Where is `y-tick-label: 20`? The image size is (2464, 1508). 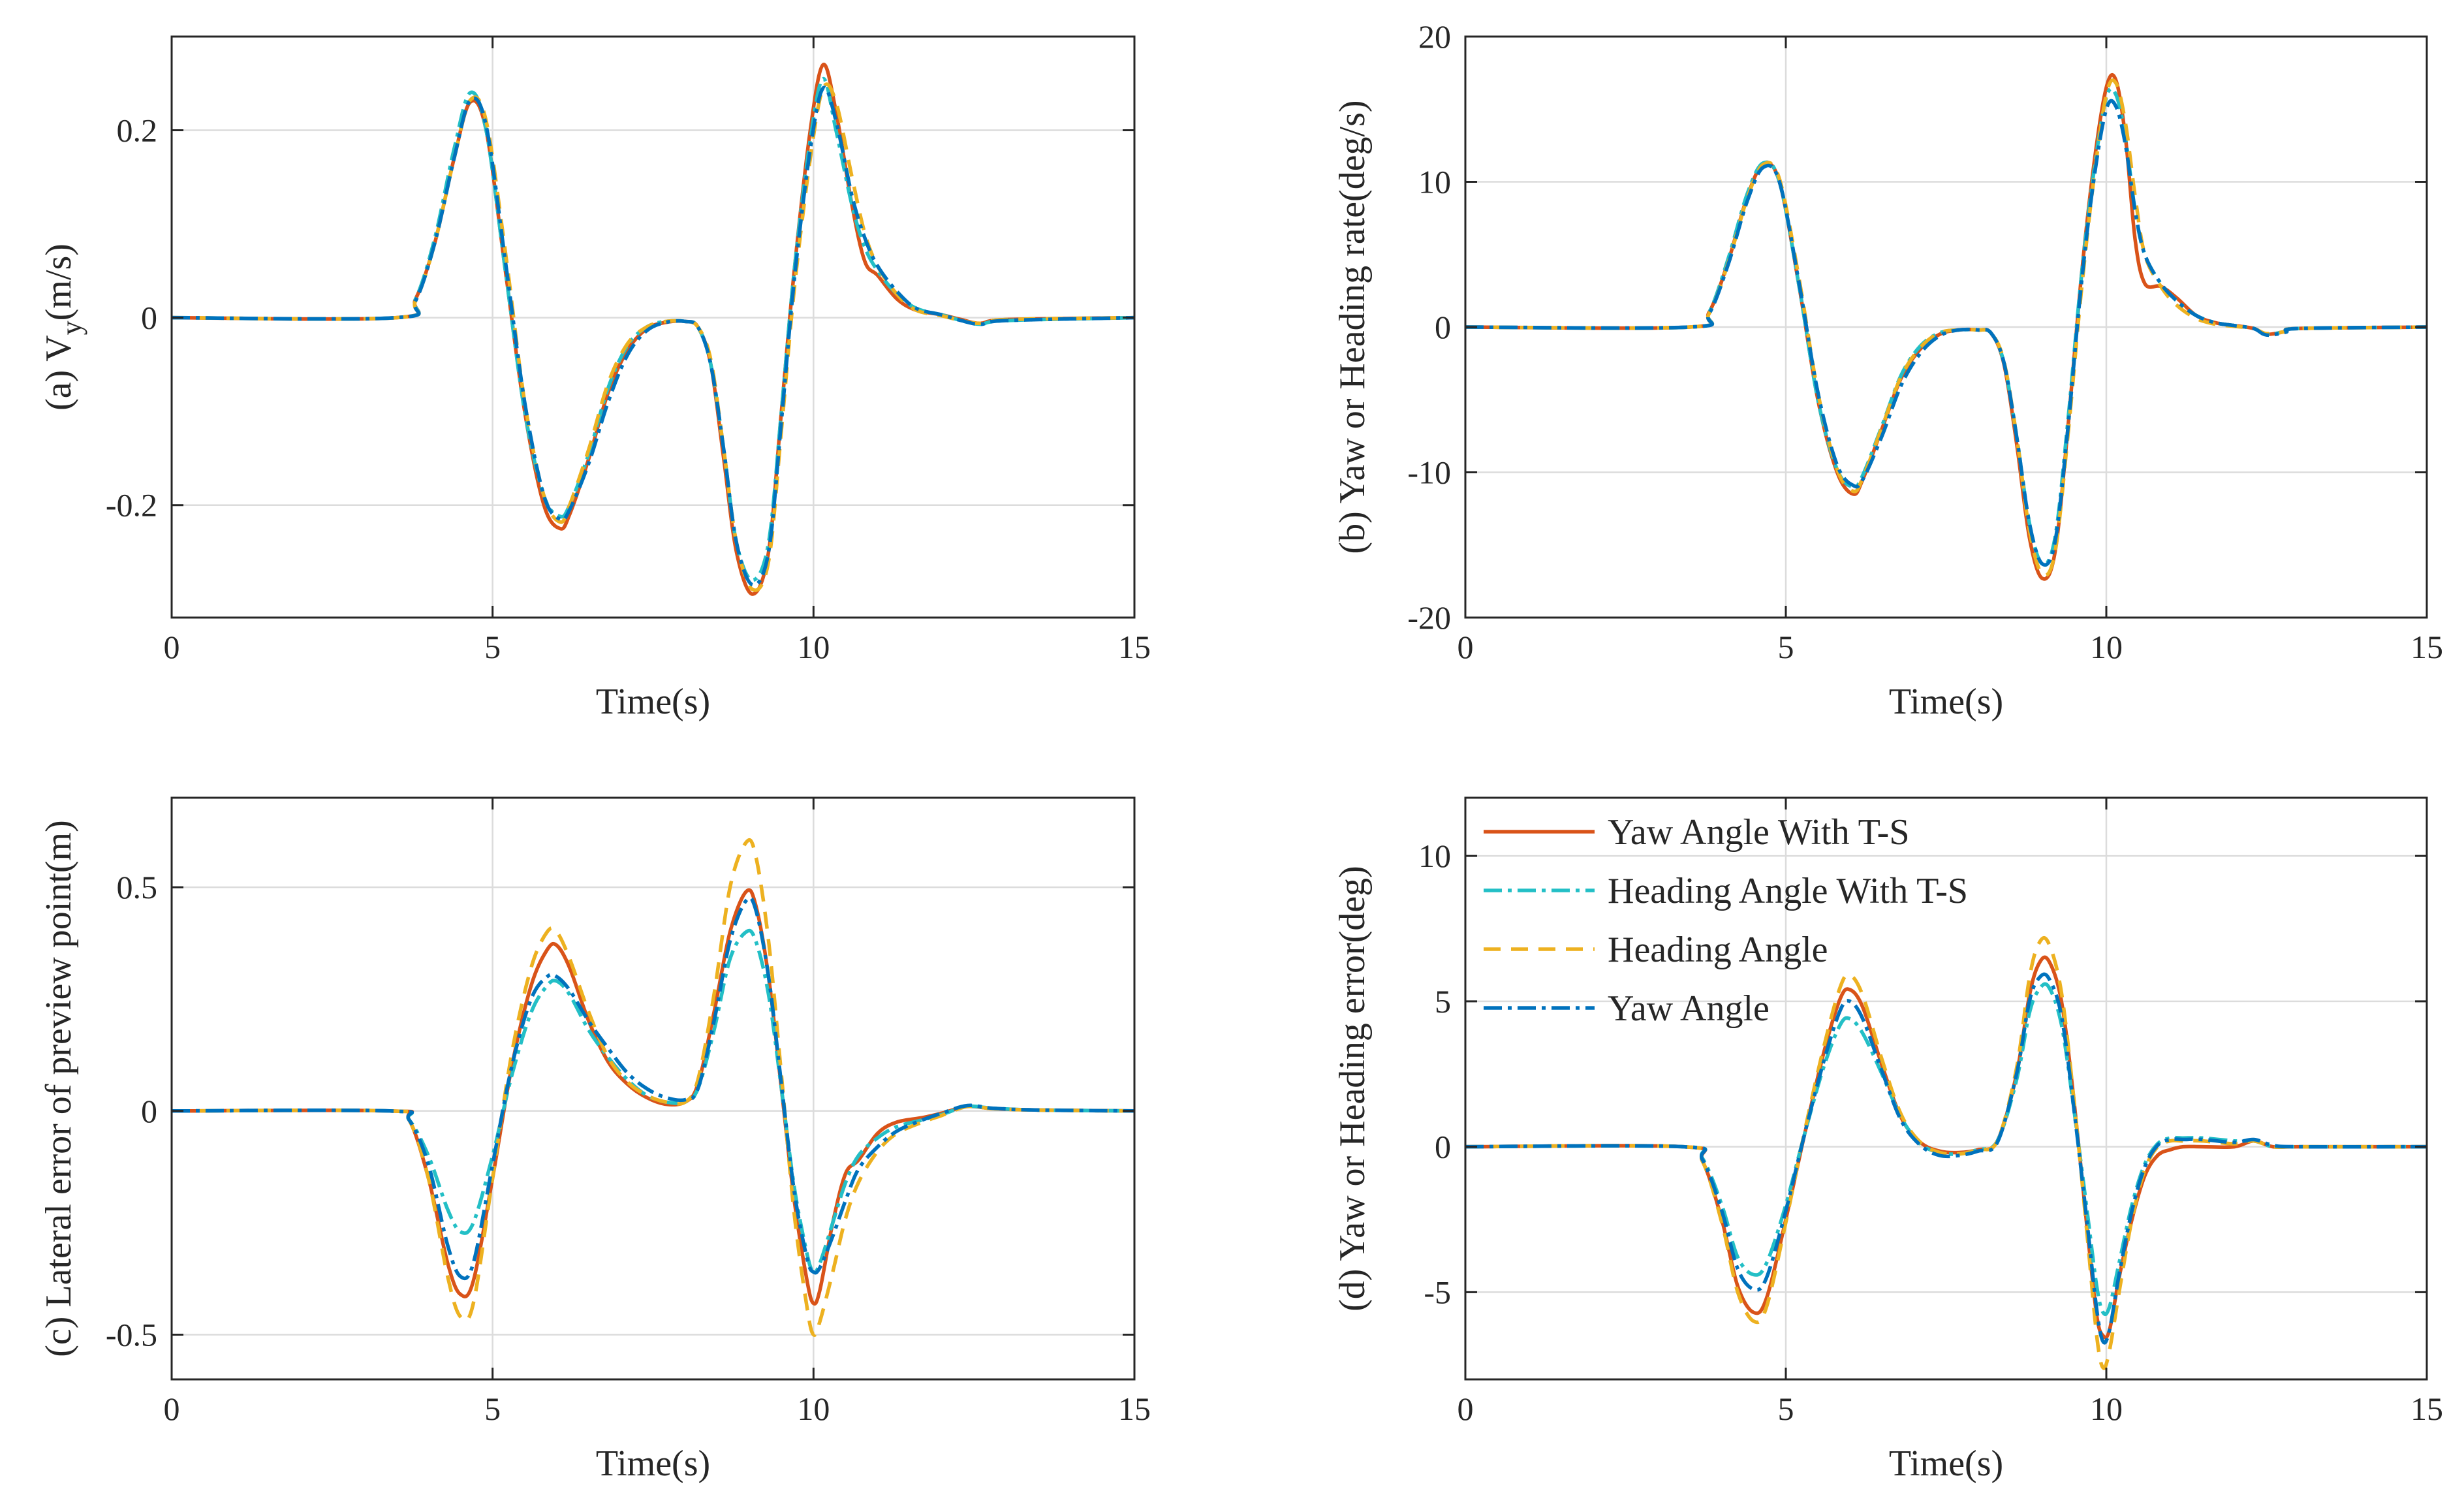 y-tick-label: 20 is located at coordinates (1434, 36).